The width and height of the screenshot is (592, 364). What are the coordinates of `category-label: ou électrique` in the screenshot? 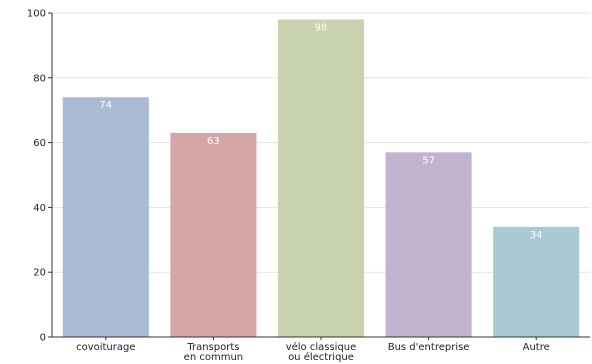 It's located at (321, 357).